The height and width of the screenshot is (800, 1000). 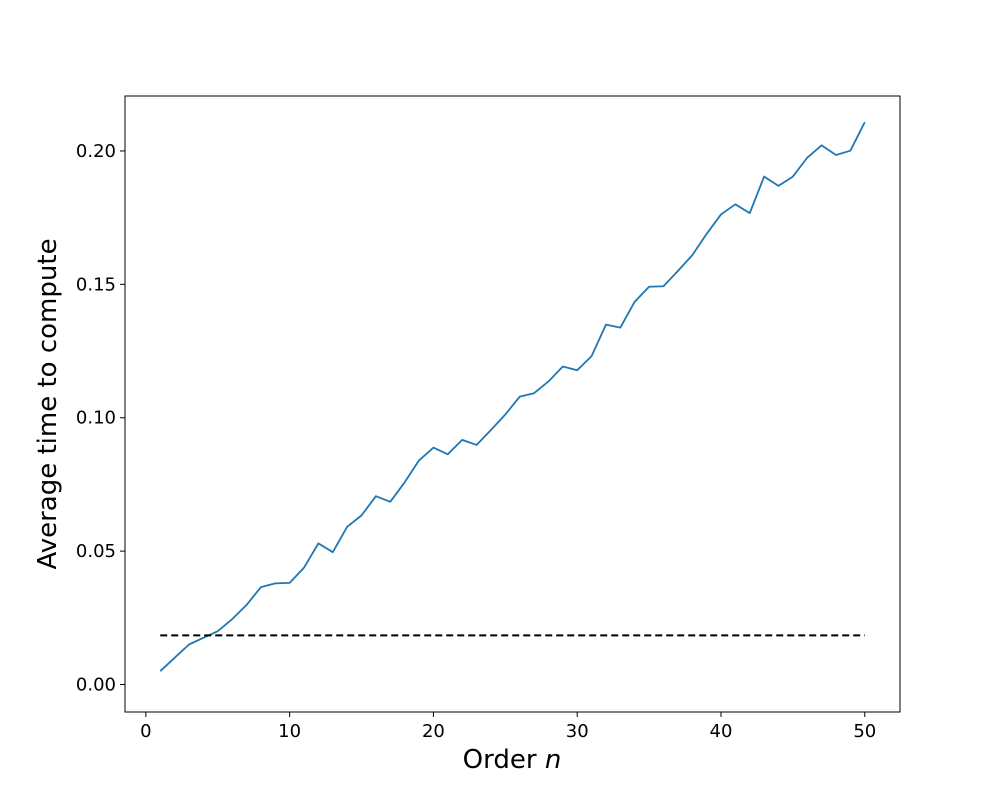 I want to click on y-tick-label: 0.05, so click(x=96, y=551).